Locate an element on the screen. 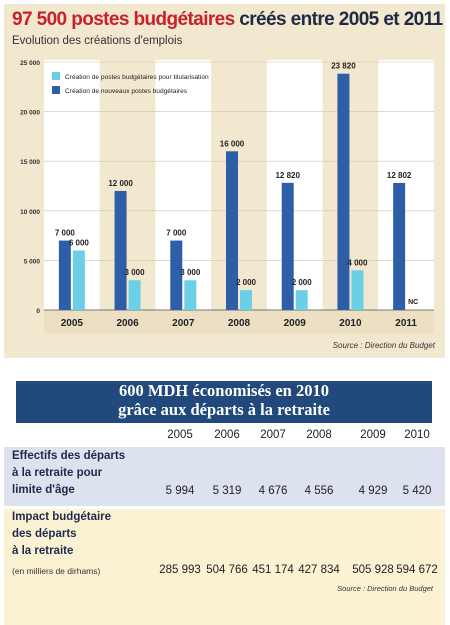 The image size is (450, 625). table-title-line2: grâce aux départs à la retraite is located at coordinates (224, 409).